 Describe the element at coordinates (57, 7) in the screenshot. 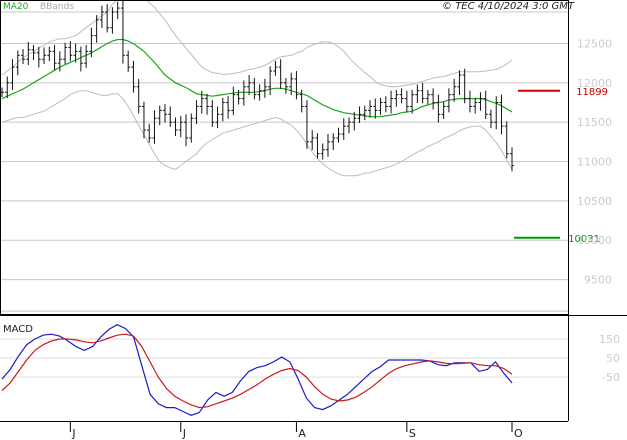

I see `legend-bbands: BBands` at that location.